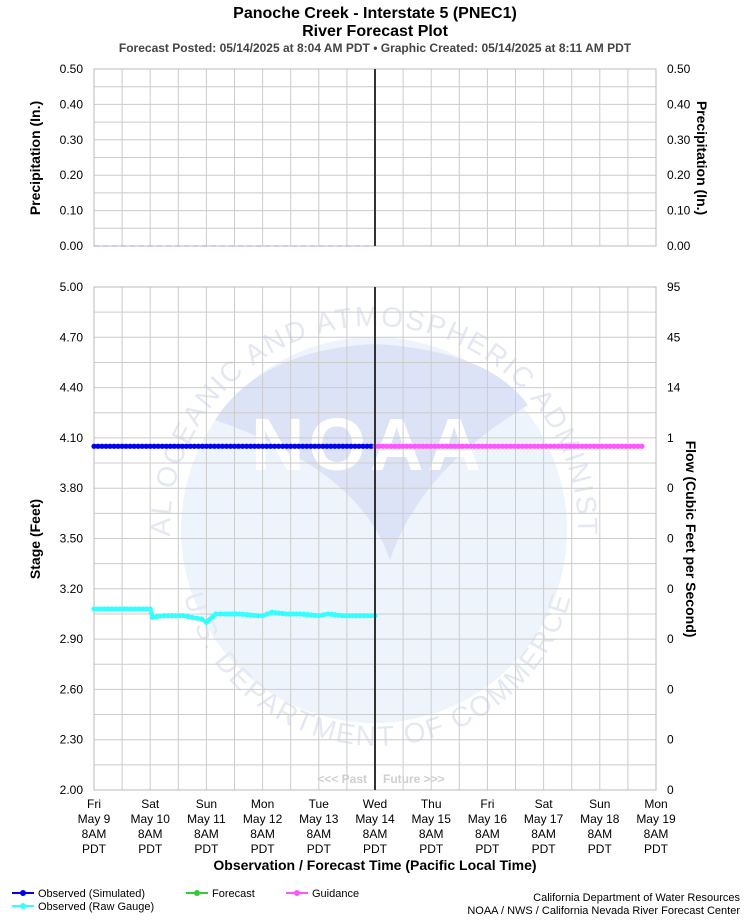 This screenshot has width=750, height=920. What do you see at coordinates (72, 104) in the screenshot?
I see `y-tick-left: 0.40` at bounding box center [72, 104].